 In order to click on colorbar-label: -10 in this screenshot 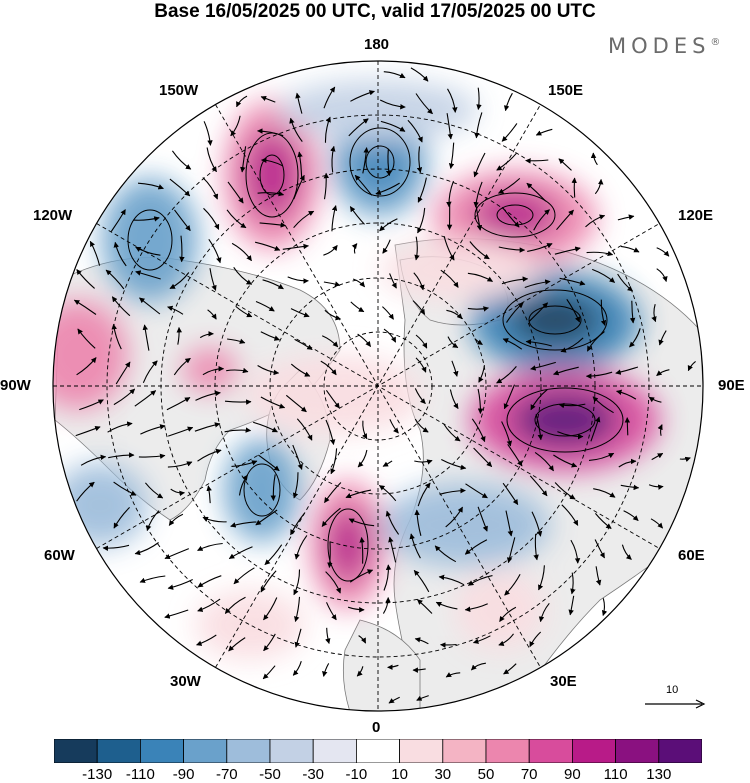, I will do `click(356, 774)`.